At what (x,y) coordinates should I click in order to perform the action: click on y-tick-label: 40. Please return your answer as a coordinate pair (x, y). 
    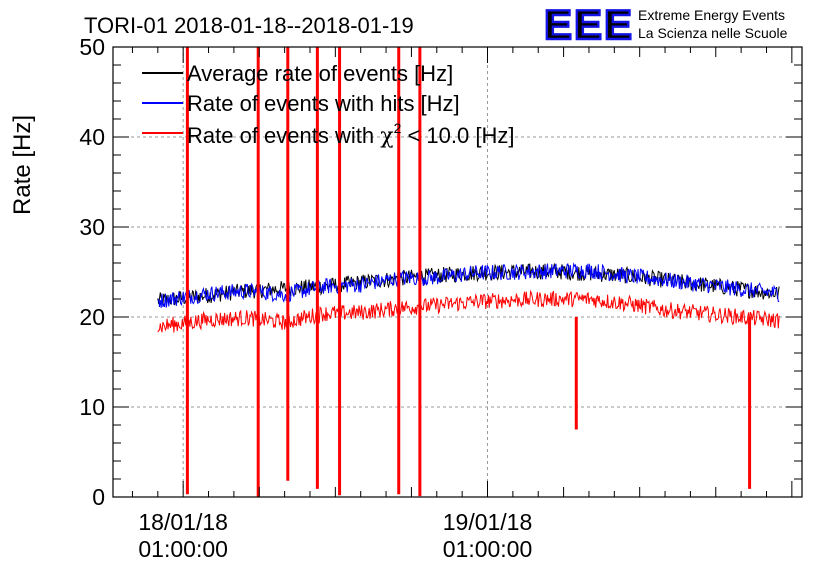
    Looking at the image, I should click on (92, 137).